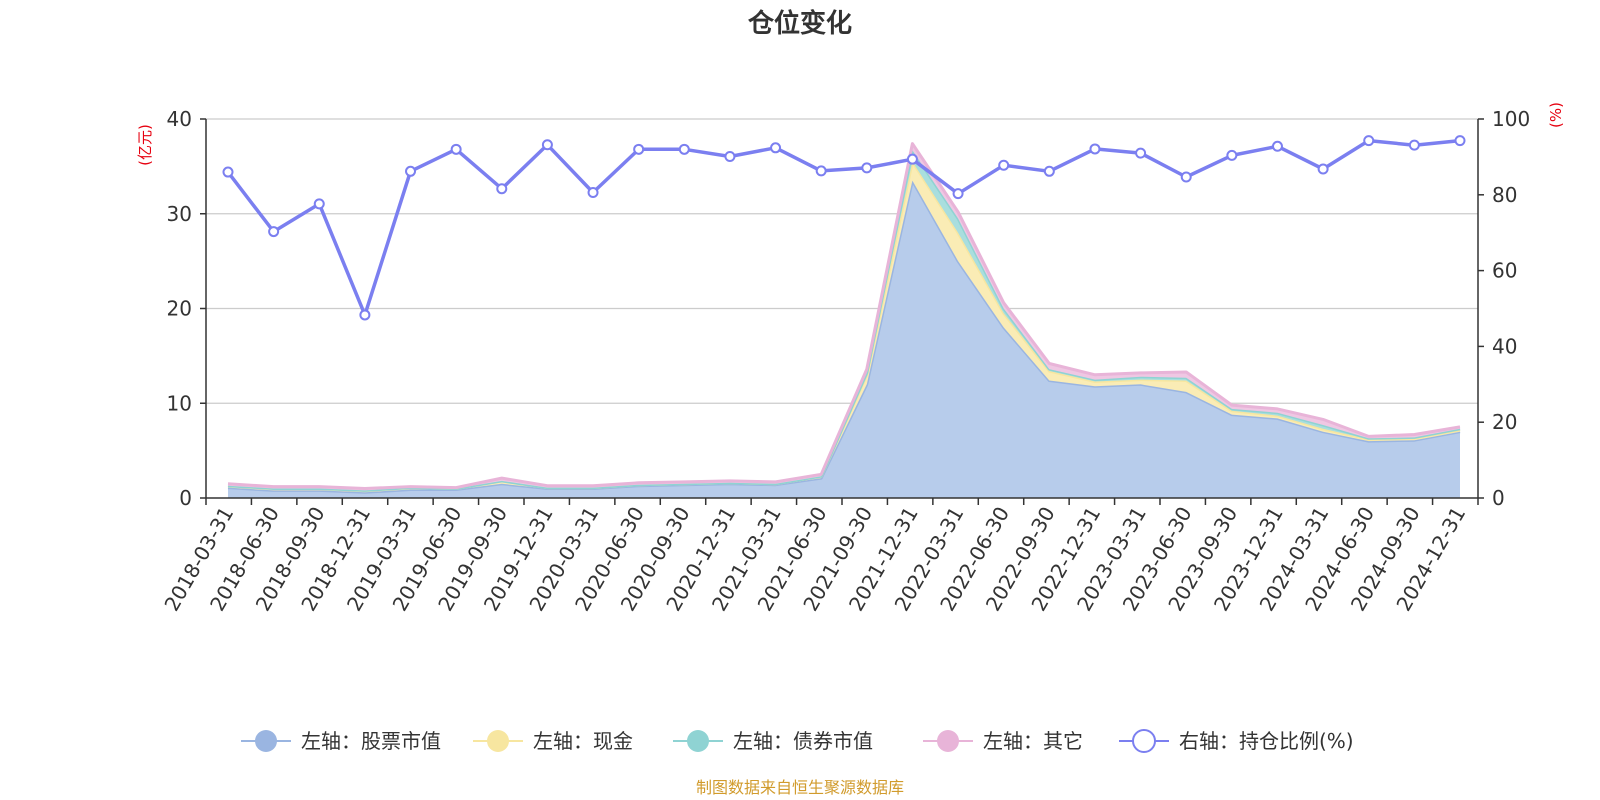 The image size is (1600, 800). What do you see at coordinates (1504, 195) in the screenshot?
I see `right-tick-label: 80` at bounding box center [1504, 195].